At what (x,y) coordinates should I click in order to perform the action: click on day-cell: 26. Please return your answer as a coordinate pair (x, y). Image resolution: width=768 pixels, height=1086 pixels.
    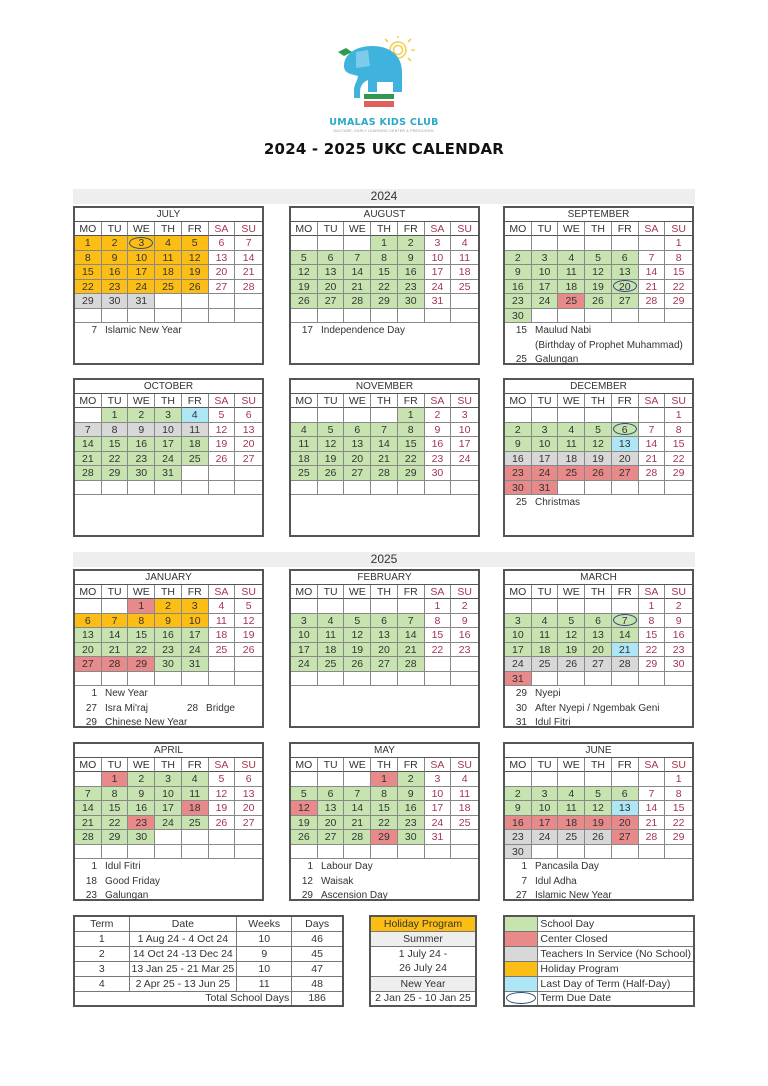
    Looking at the image, I should click on (358, 664).